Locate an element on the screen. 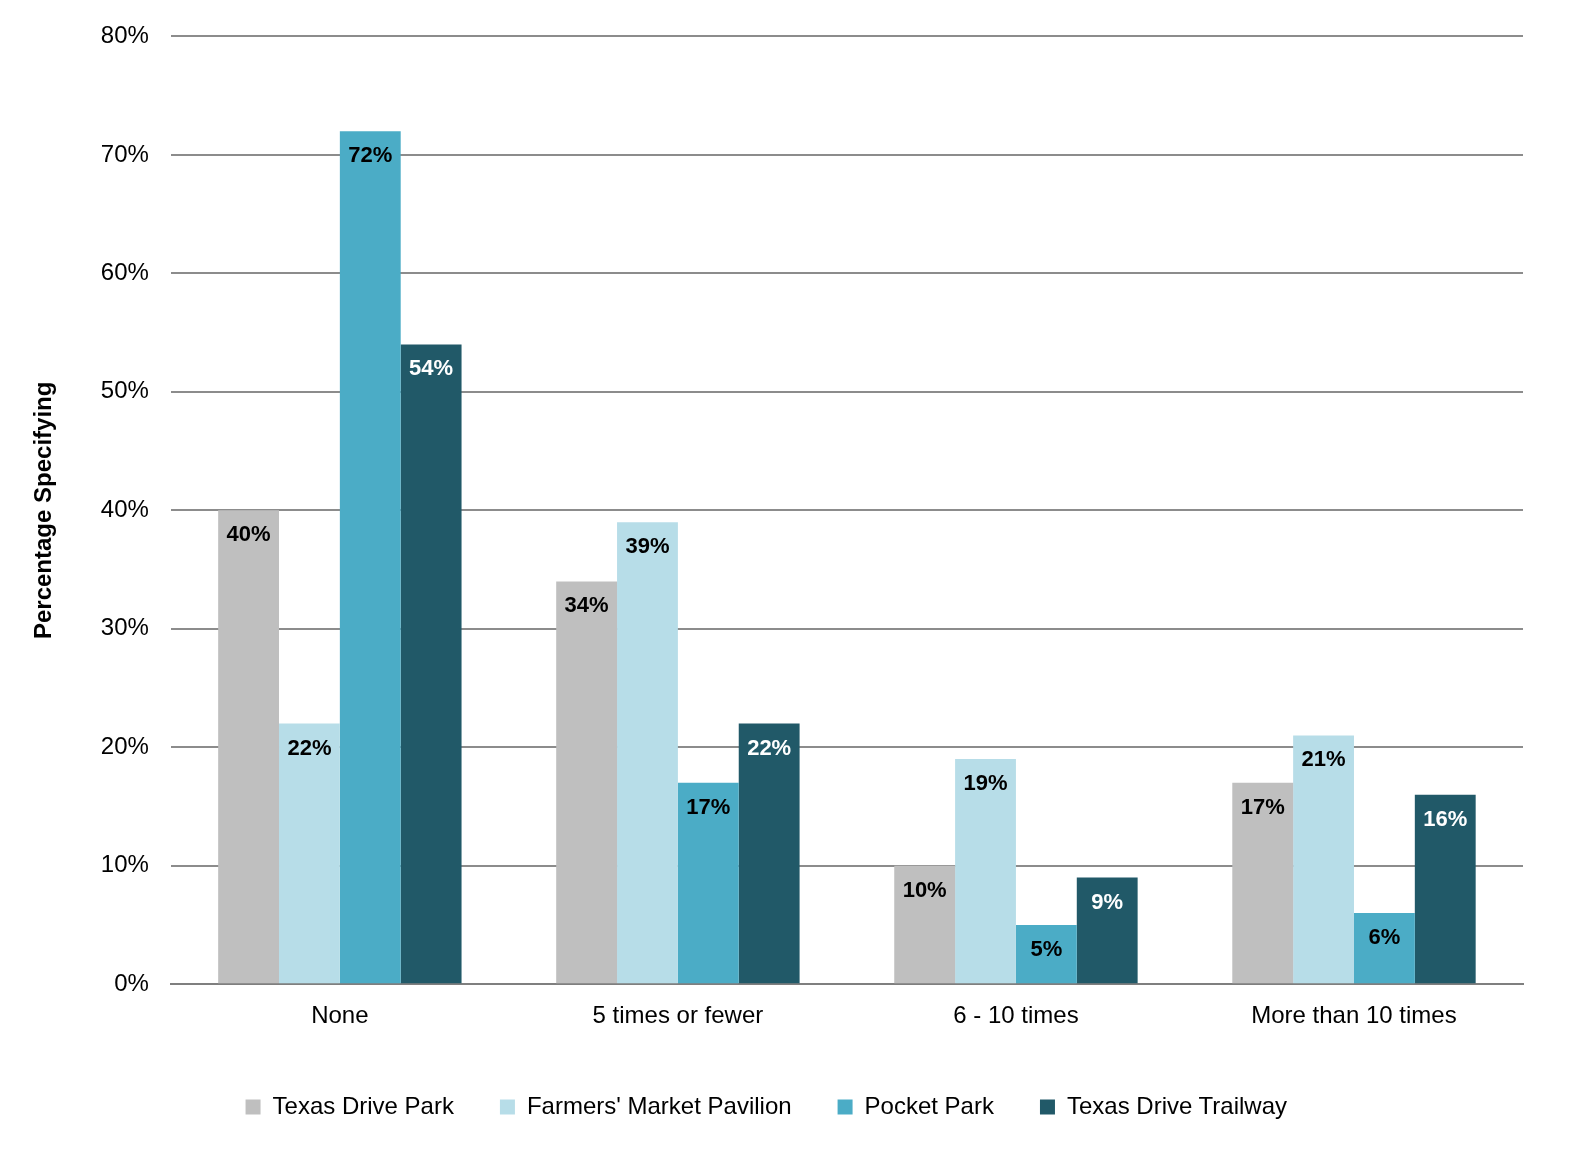 The width and height of the screenshot is (1581, 1149). y-axis-title: Percentage Specifying is located at coordinates (43, 510).